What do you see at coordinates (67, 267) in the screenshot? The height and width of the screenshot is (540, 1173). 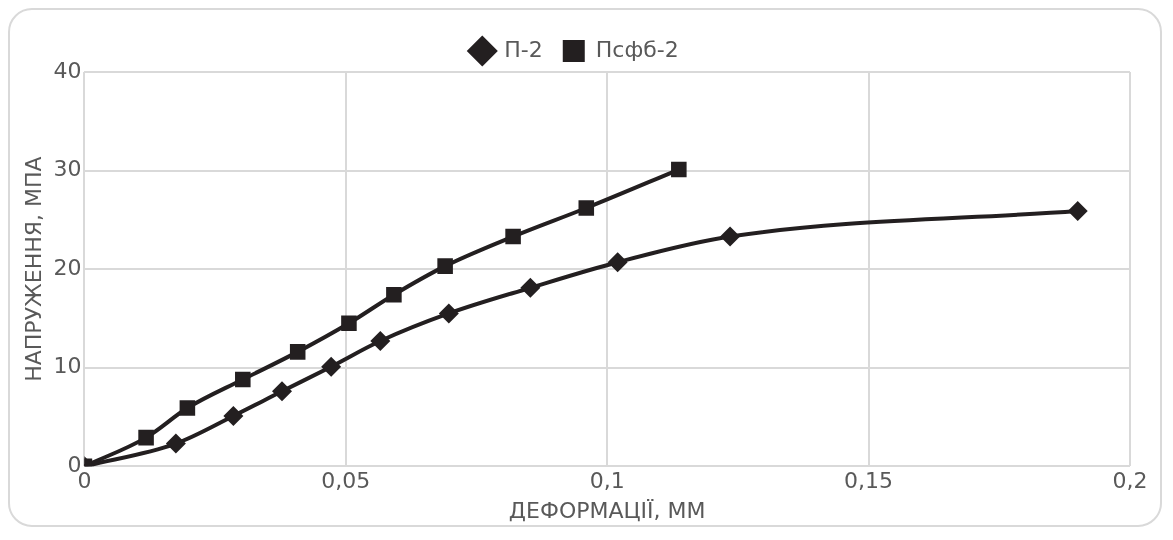 I see `y-tick-label: 20` at bounding box center [67, 267].